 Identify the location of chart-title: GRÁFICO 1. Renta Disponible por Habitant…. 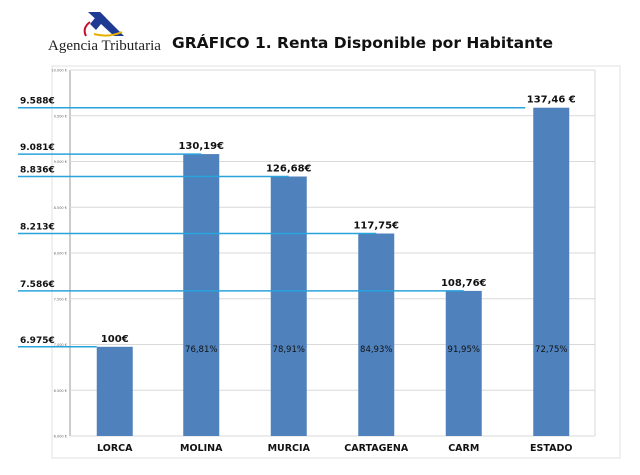
(363, 43).